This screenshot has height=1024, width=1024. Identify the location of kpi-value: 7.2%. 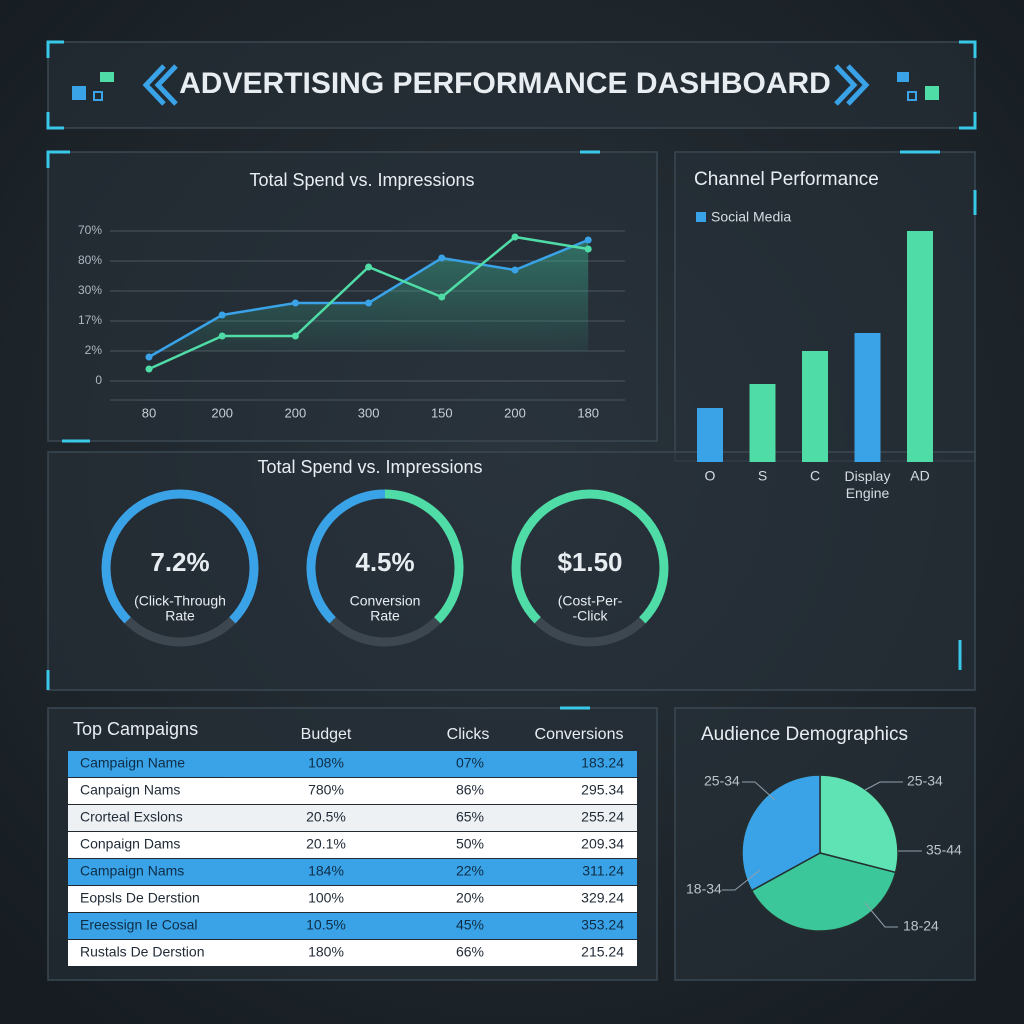
(179, 562).